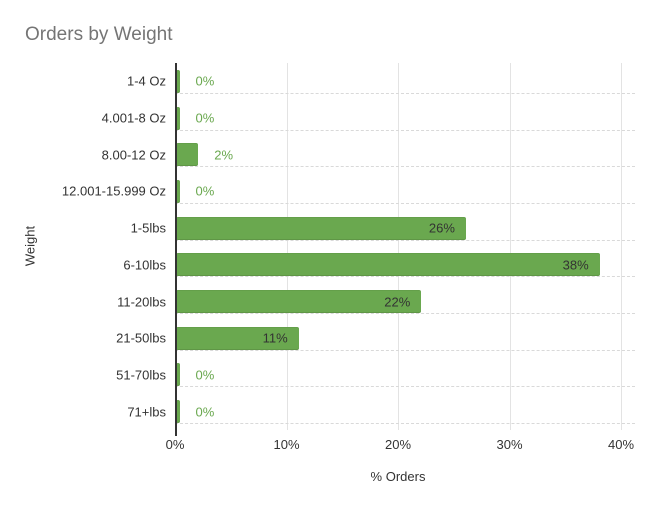 The image size is (646, 510). I want to click on gridline-10%, so click(287, 246).